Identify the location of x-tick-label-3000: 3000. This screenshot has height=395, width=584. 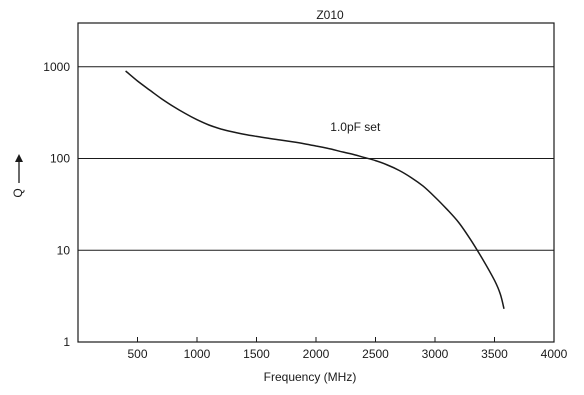
(435, 354).